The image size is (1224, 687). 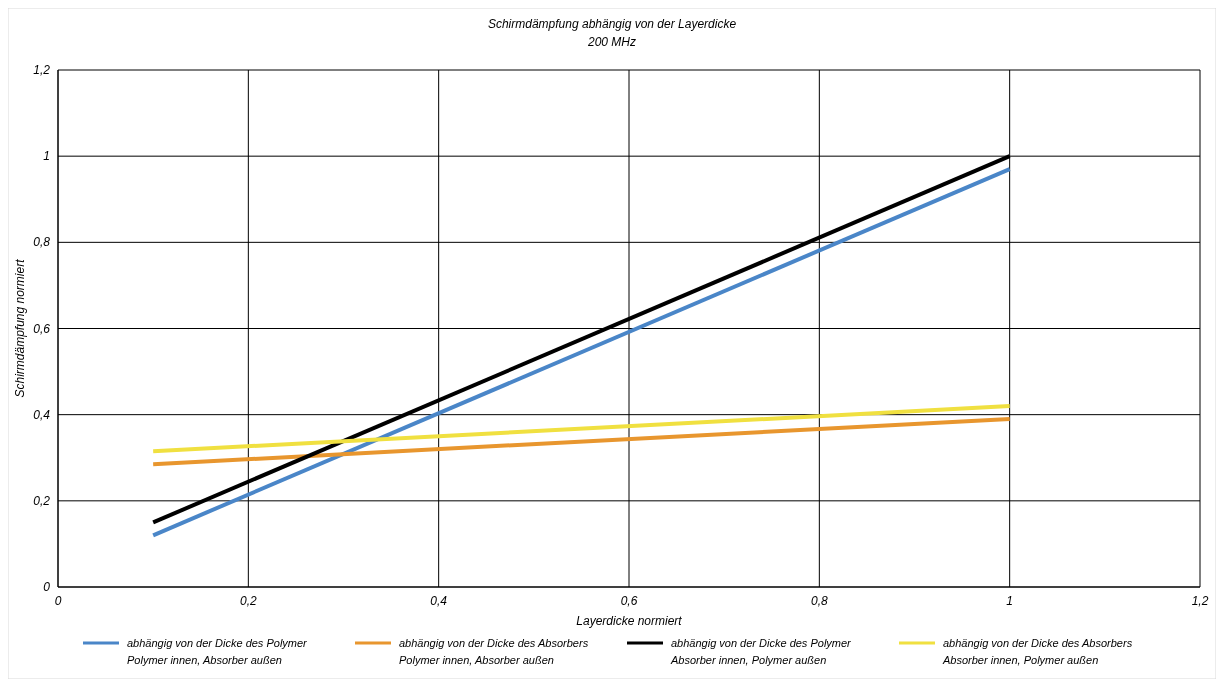 I want to click on y-tick-label: 0,4, so click(x=42, y=414).